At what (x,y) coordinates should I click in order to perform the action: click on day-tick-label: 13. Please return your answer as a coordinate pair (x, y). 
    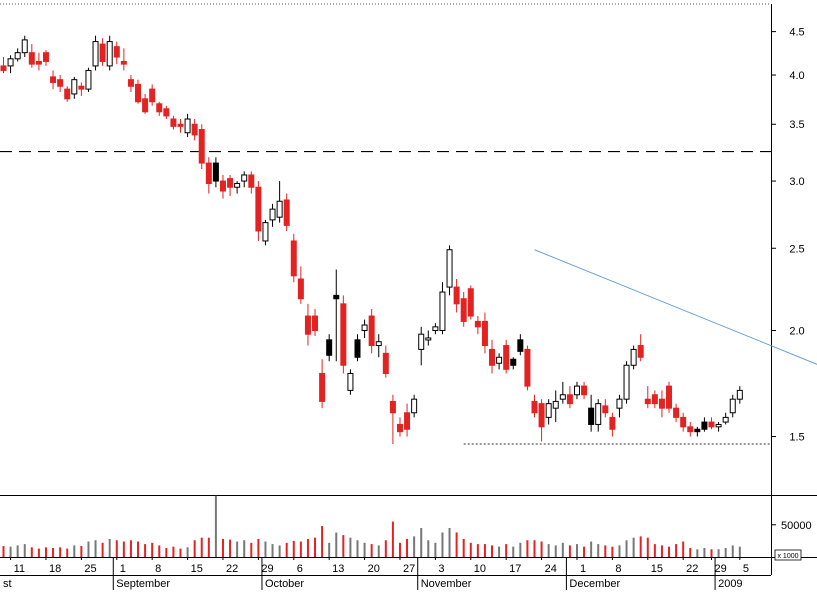
    Looking at the image, I should click on (338, 569).